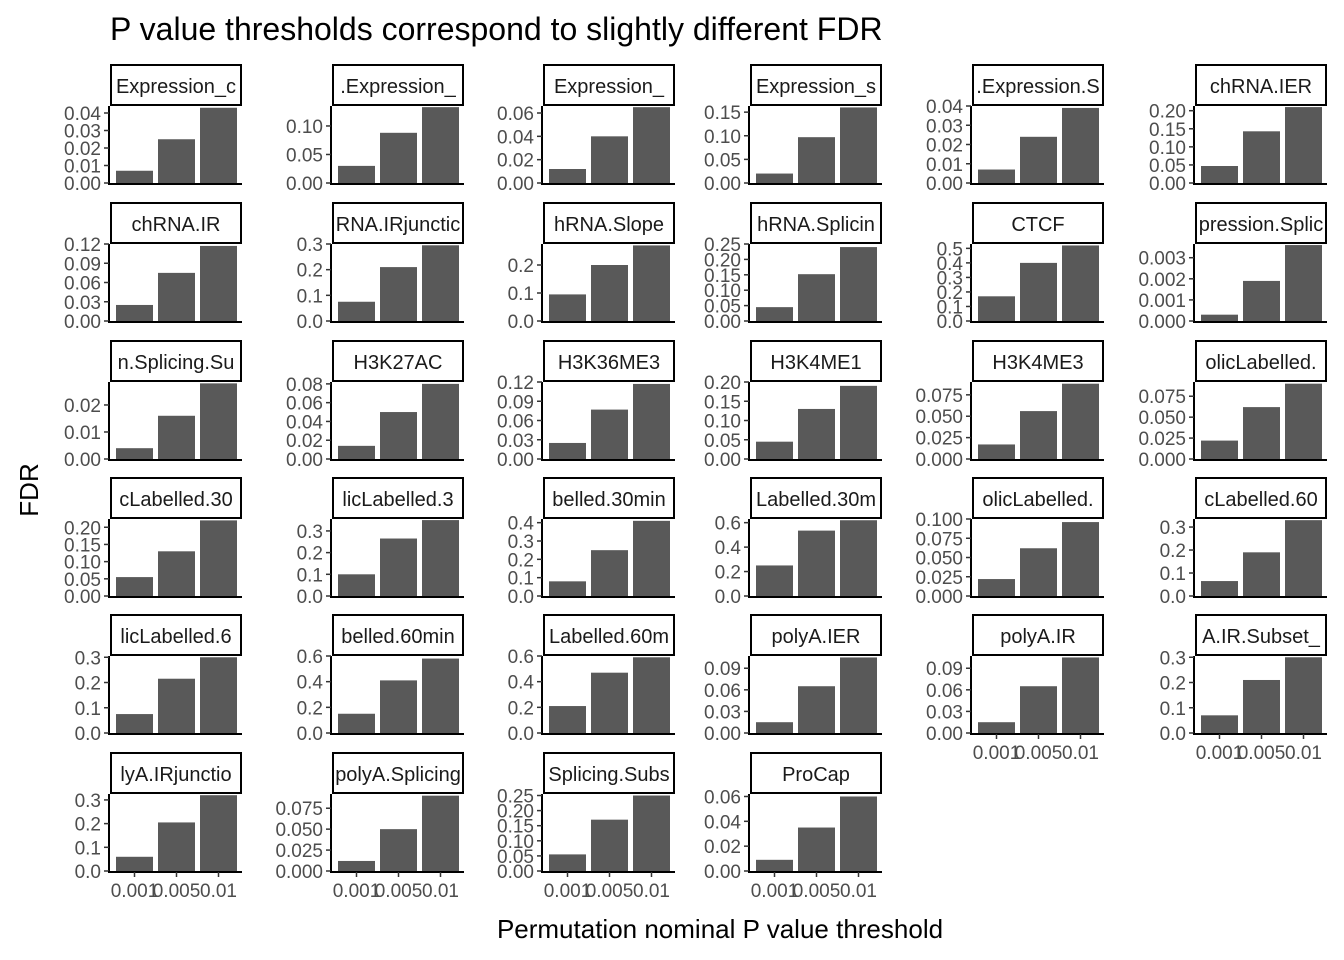  What do you see at coordinates (1162, 397) in the screenshot?
I see `y-tick-label: 0.075` at bounding box center [1162, 397].